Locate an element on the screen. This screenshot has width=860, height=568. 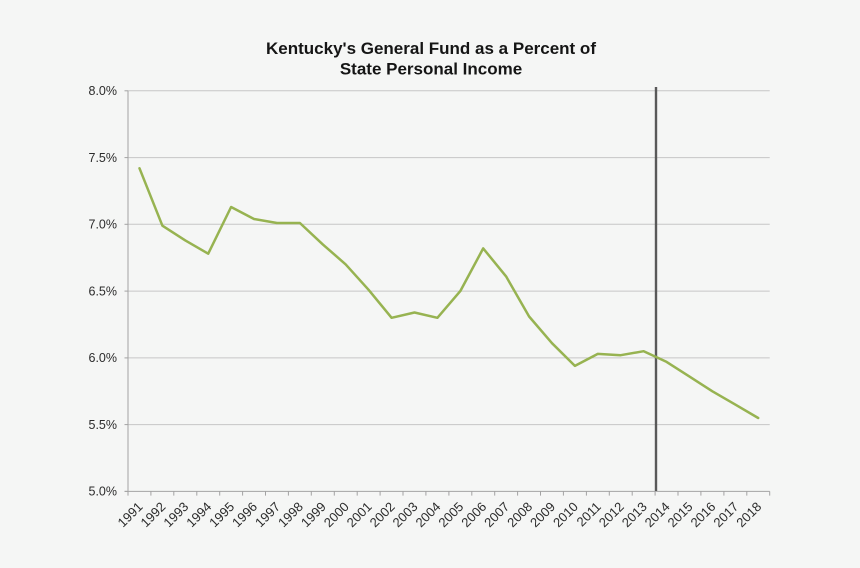
svg-text: 1996 is located at coordinates (244, 514).